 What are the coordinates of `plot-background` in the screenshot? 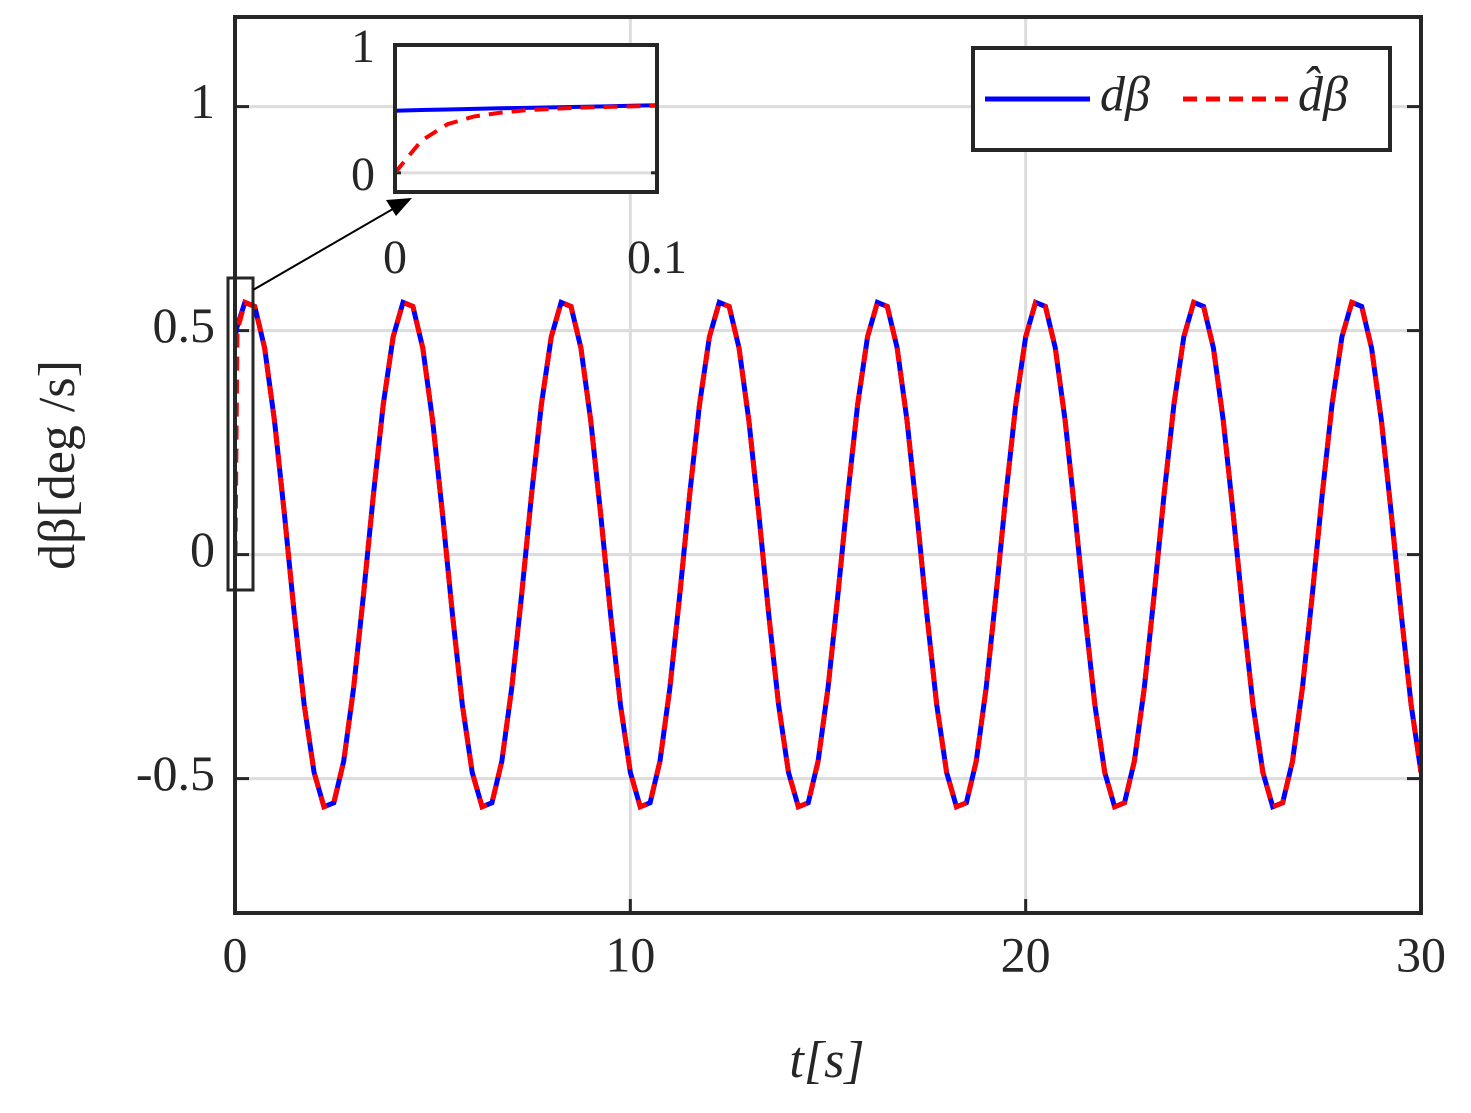 It's located at (526, 118).